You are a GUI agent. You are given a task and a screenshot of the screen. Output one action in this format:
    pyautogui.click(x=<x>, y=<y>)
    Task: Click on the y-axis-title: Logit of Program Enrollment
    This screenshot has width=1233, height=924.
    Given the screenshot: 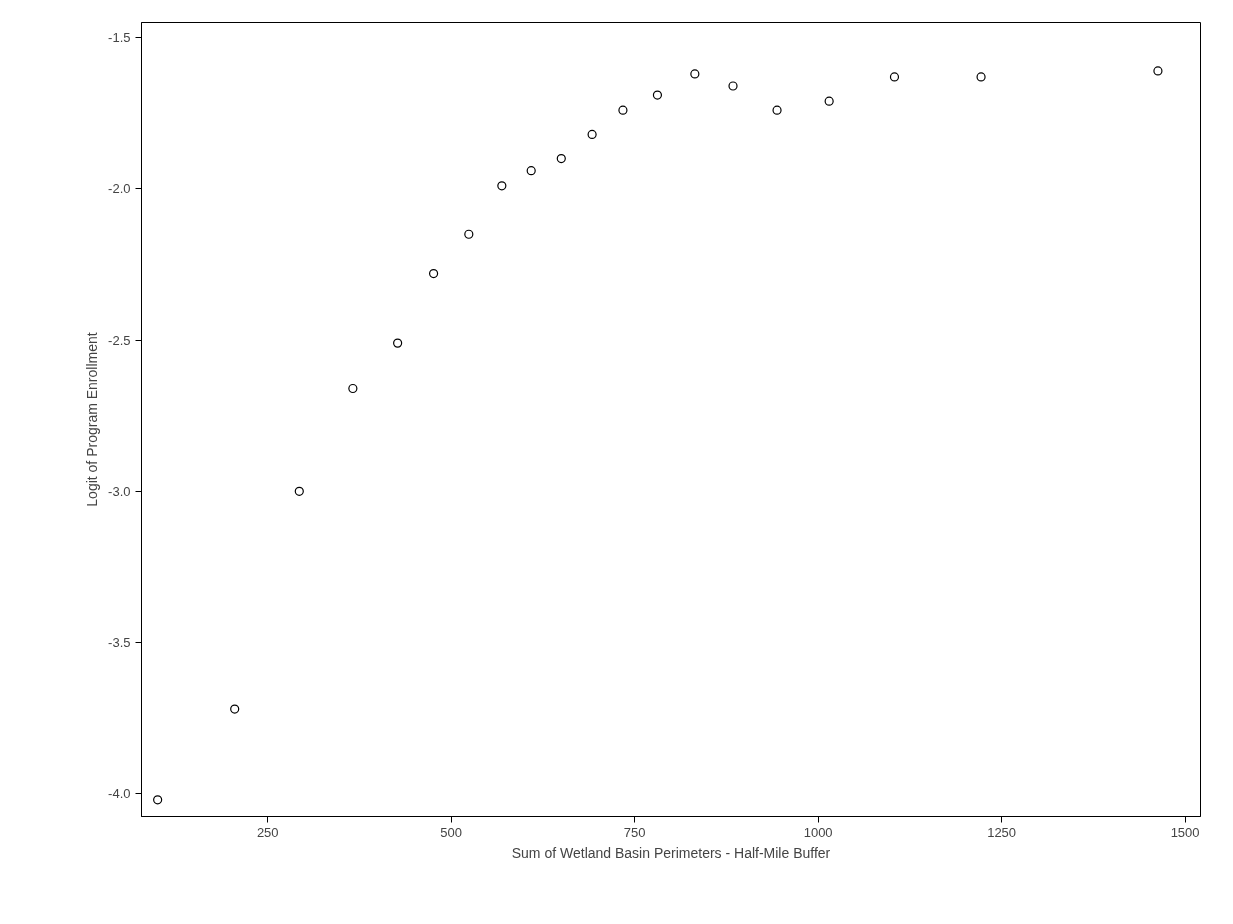 What is the action you would take?
    pyautogui.click(x=92, y=419)
    